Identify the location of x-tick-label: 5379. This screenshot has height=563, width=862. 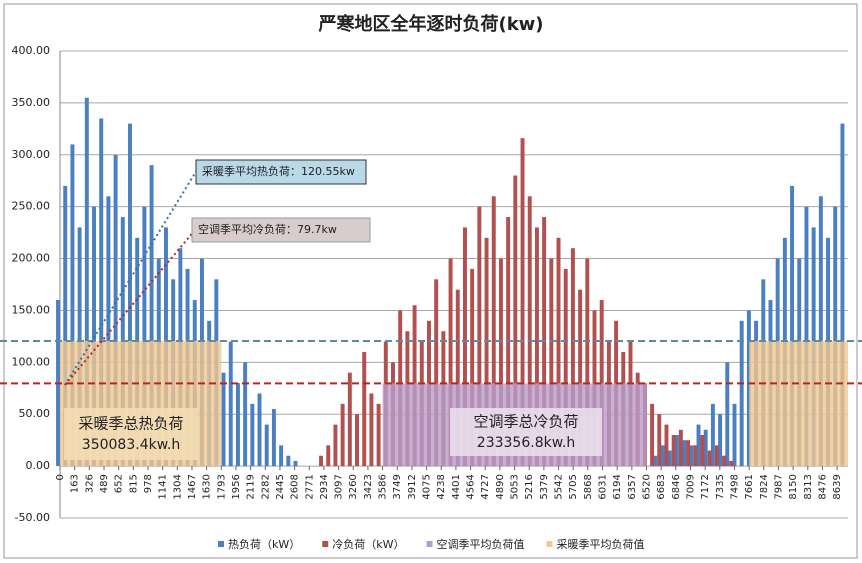
(544, 486).